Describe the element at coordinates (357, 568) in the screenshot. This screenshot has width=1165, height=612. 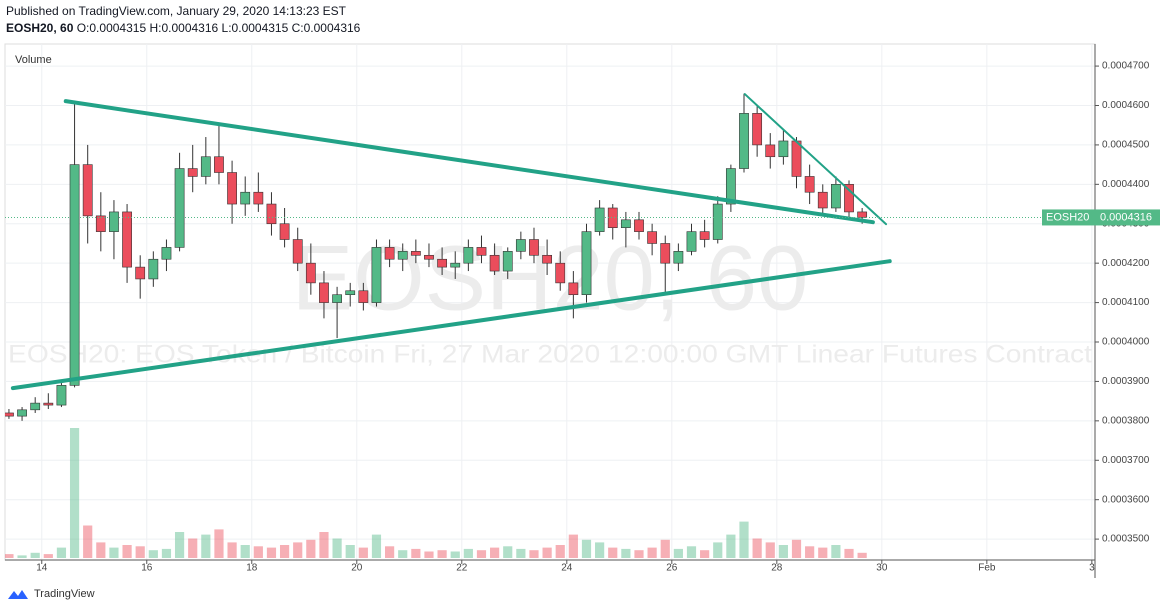
I see `x-tick-label: 20` at that location.